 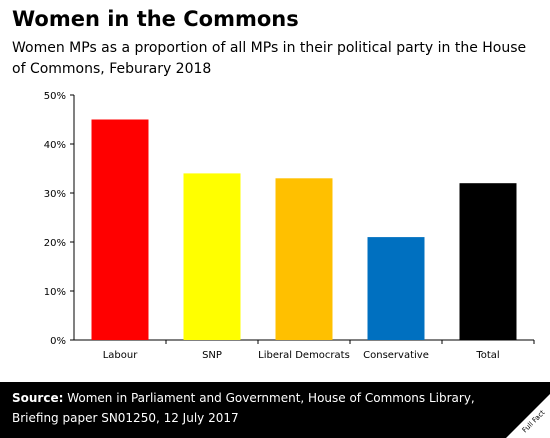 What do you see at coordinates (38, 398) in the screenshot?
I see `source-label: Source:` at bounding box center [38, 398].